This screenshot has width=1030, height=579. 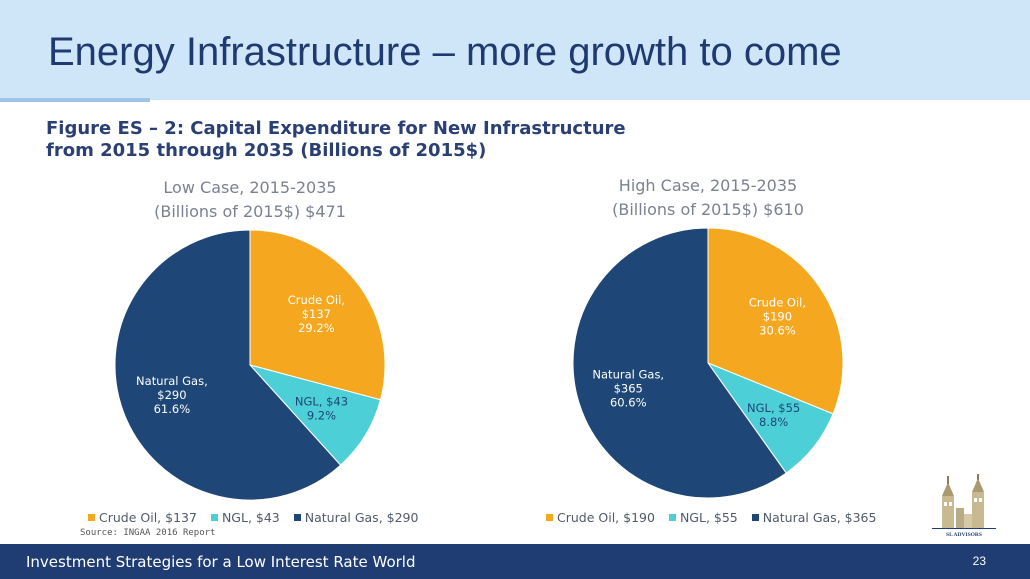 I want to click on source-note: Source: INGAA 2016 Report, so click(x=148, y=533).